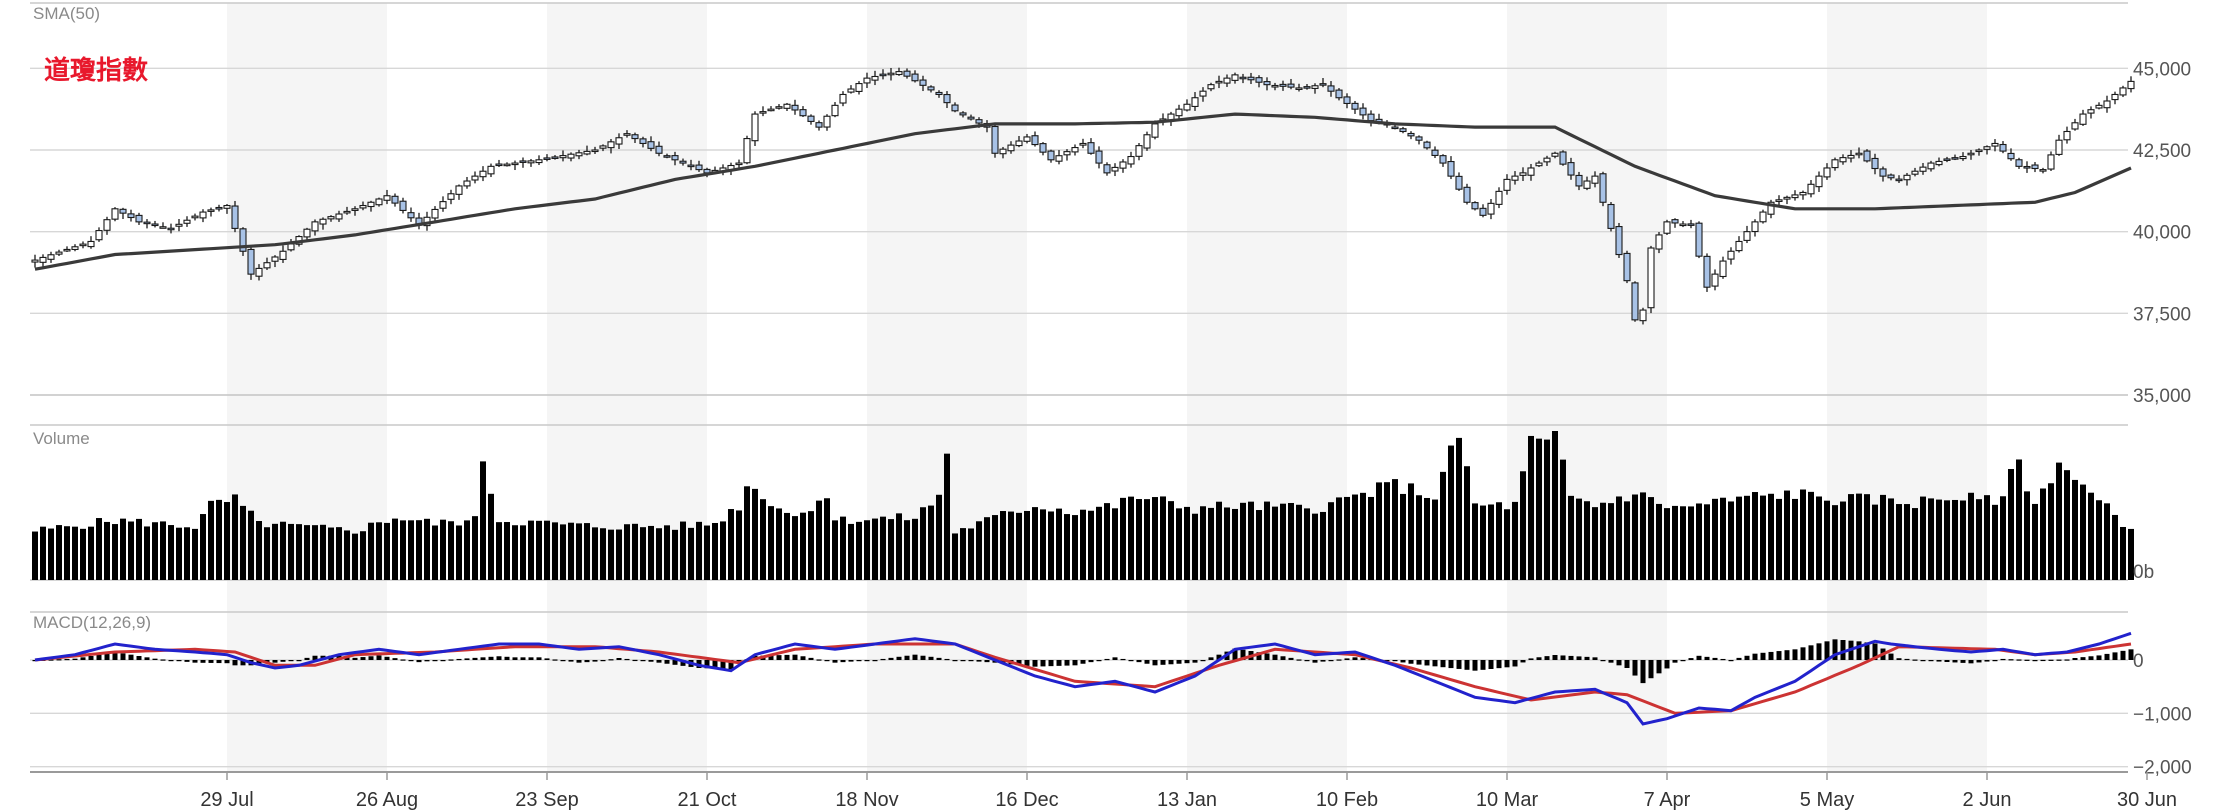  I want to click on x-tick-label: 26 Aug, so click(387, 800).